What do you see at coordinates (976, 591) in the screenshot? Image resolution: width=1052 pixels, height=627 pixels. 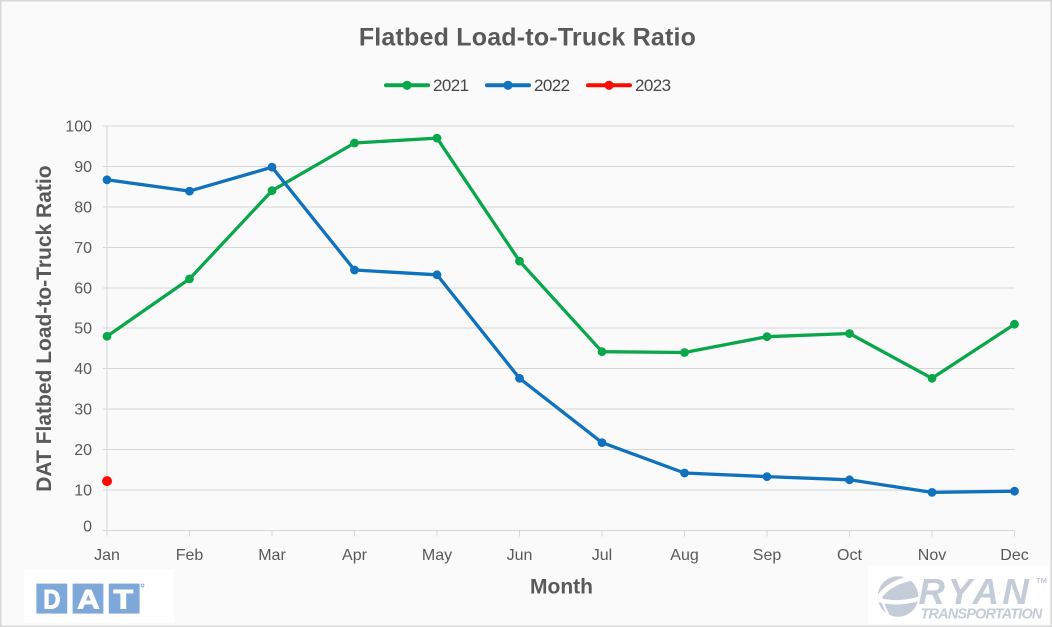 I see `svg-text: RYAN` at bounding box center [976, 591].